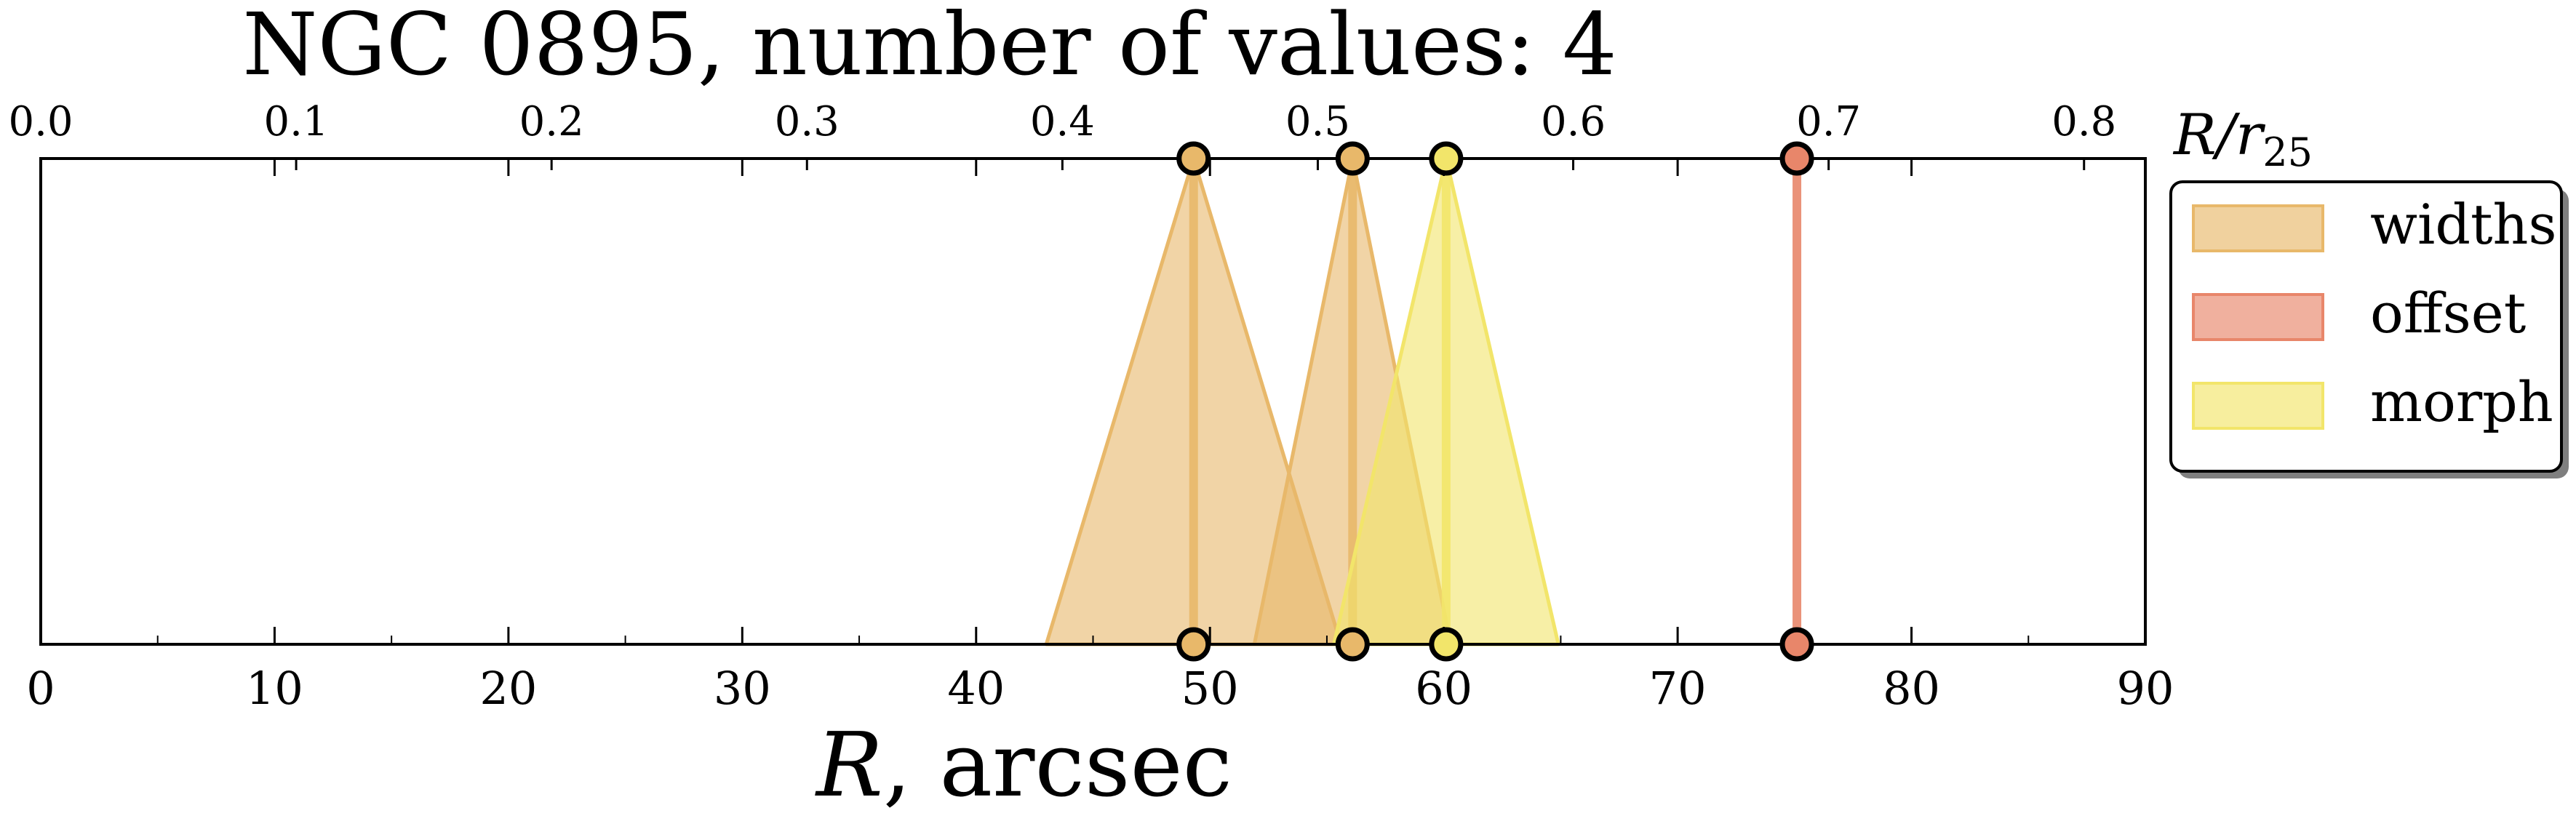  What do you see at coordinates (929, 47) in the screenshot?
I see `chart-title: NGC 0895, number of values: 4` at bounding box center [929, 47].